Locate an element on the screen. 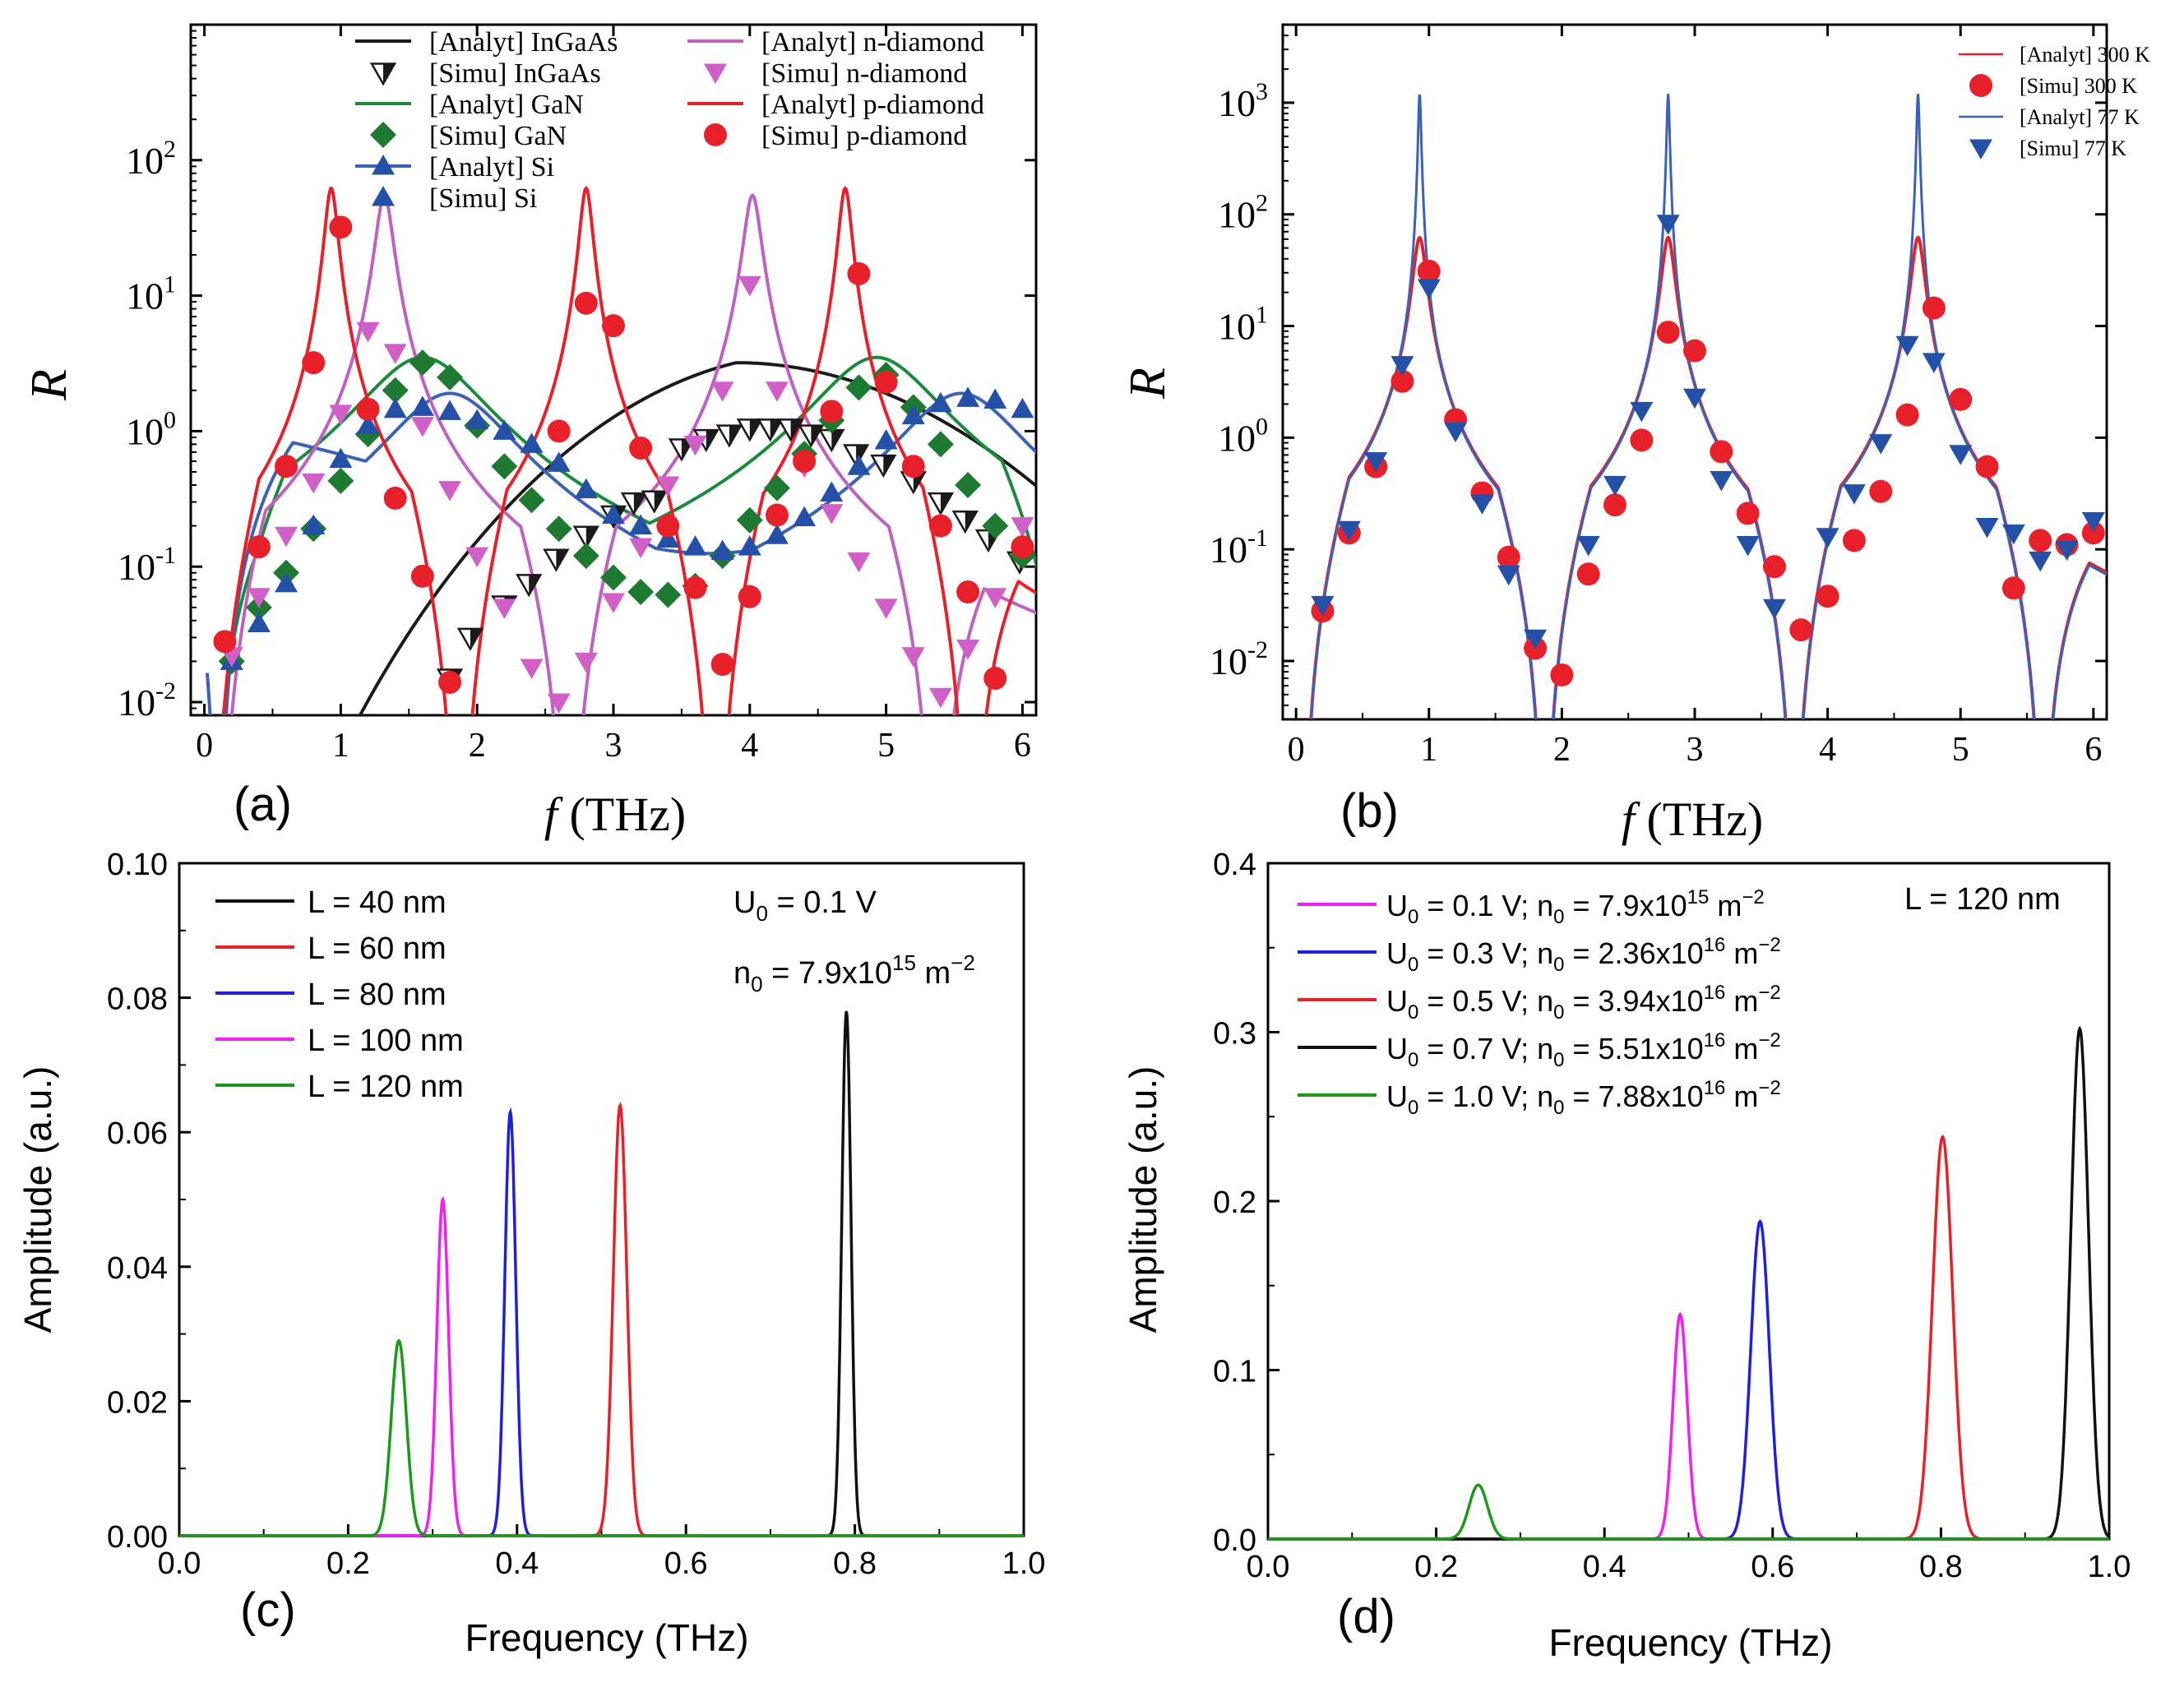 The height and width of the screenshot is (1687, 2184). y-tick-label: 0.0 is located at coordinates (1234, 1540).